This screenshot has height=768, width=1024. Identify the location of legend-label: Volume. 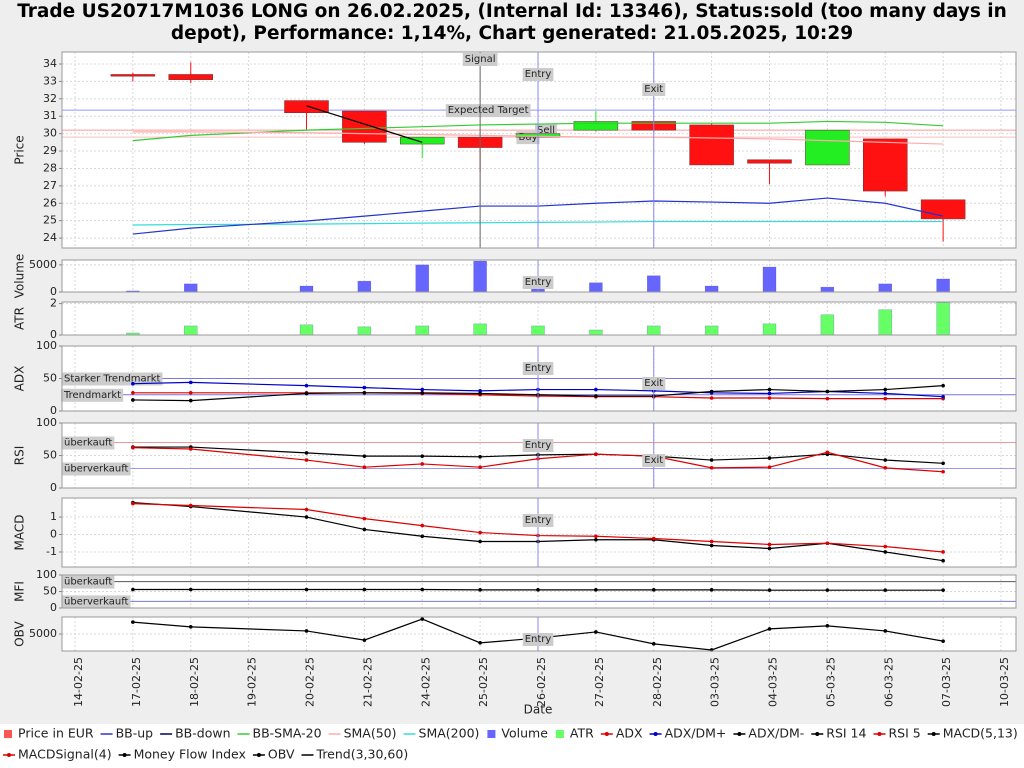
(524, 733).